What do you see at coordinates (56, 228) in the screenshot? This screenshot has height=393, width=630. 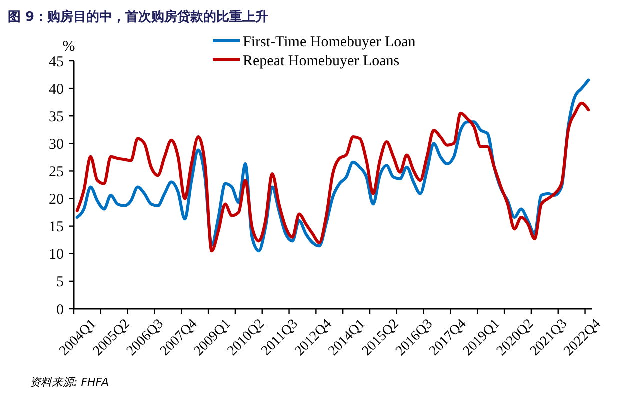 I see `y-tick-label: 15` at bounding box center [56, 228].